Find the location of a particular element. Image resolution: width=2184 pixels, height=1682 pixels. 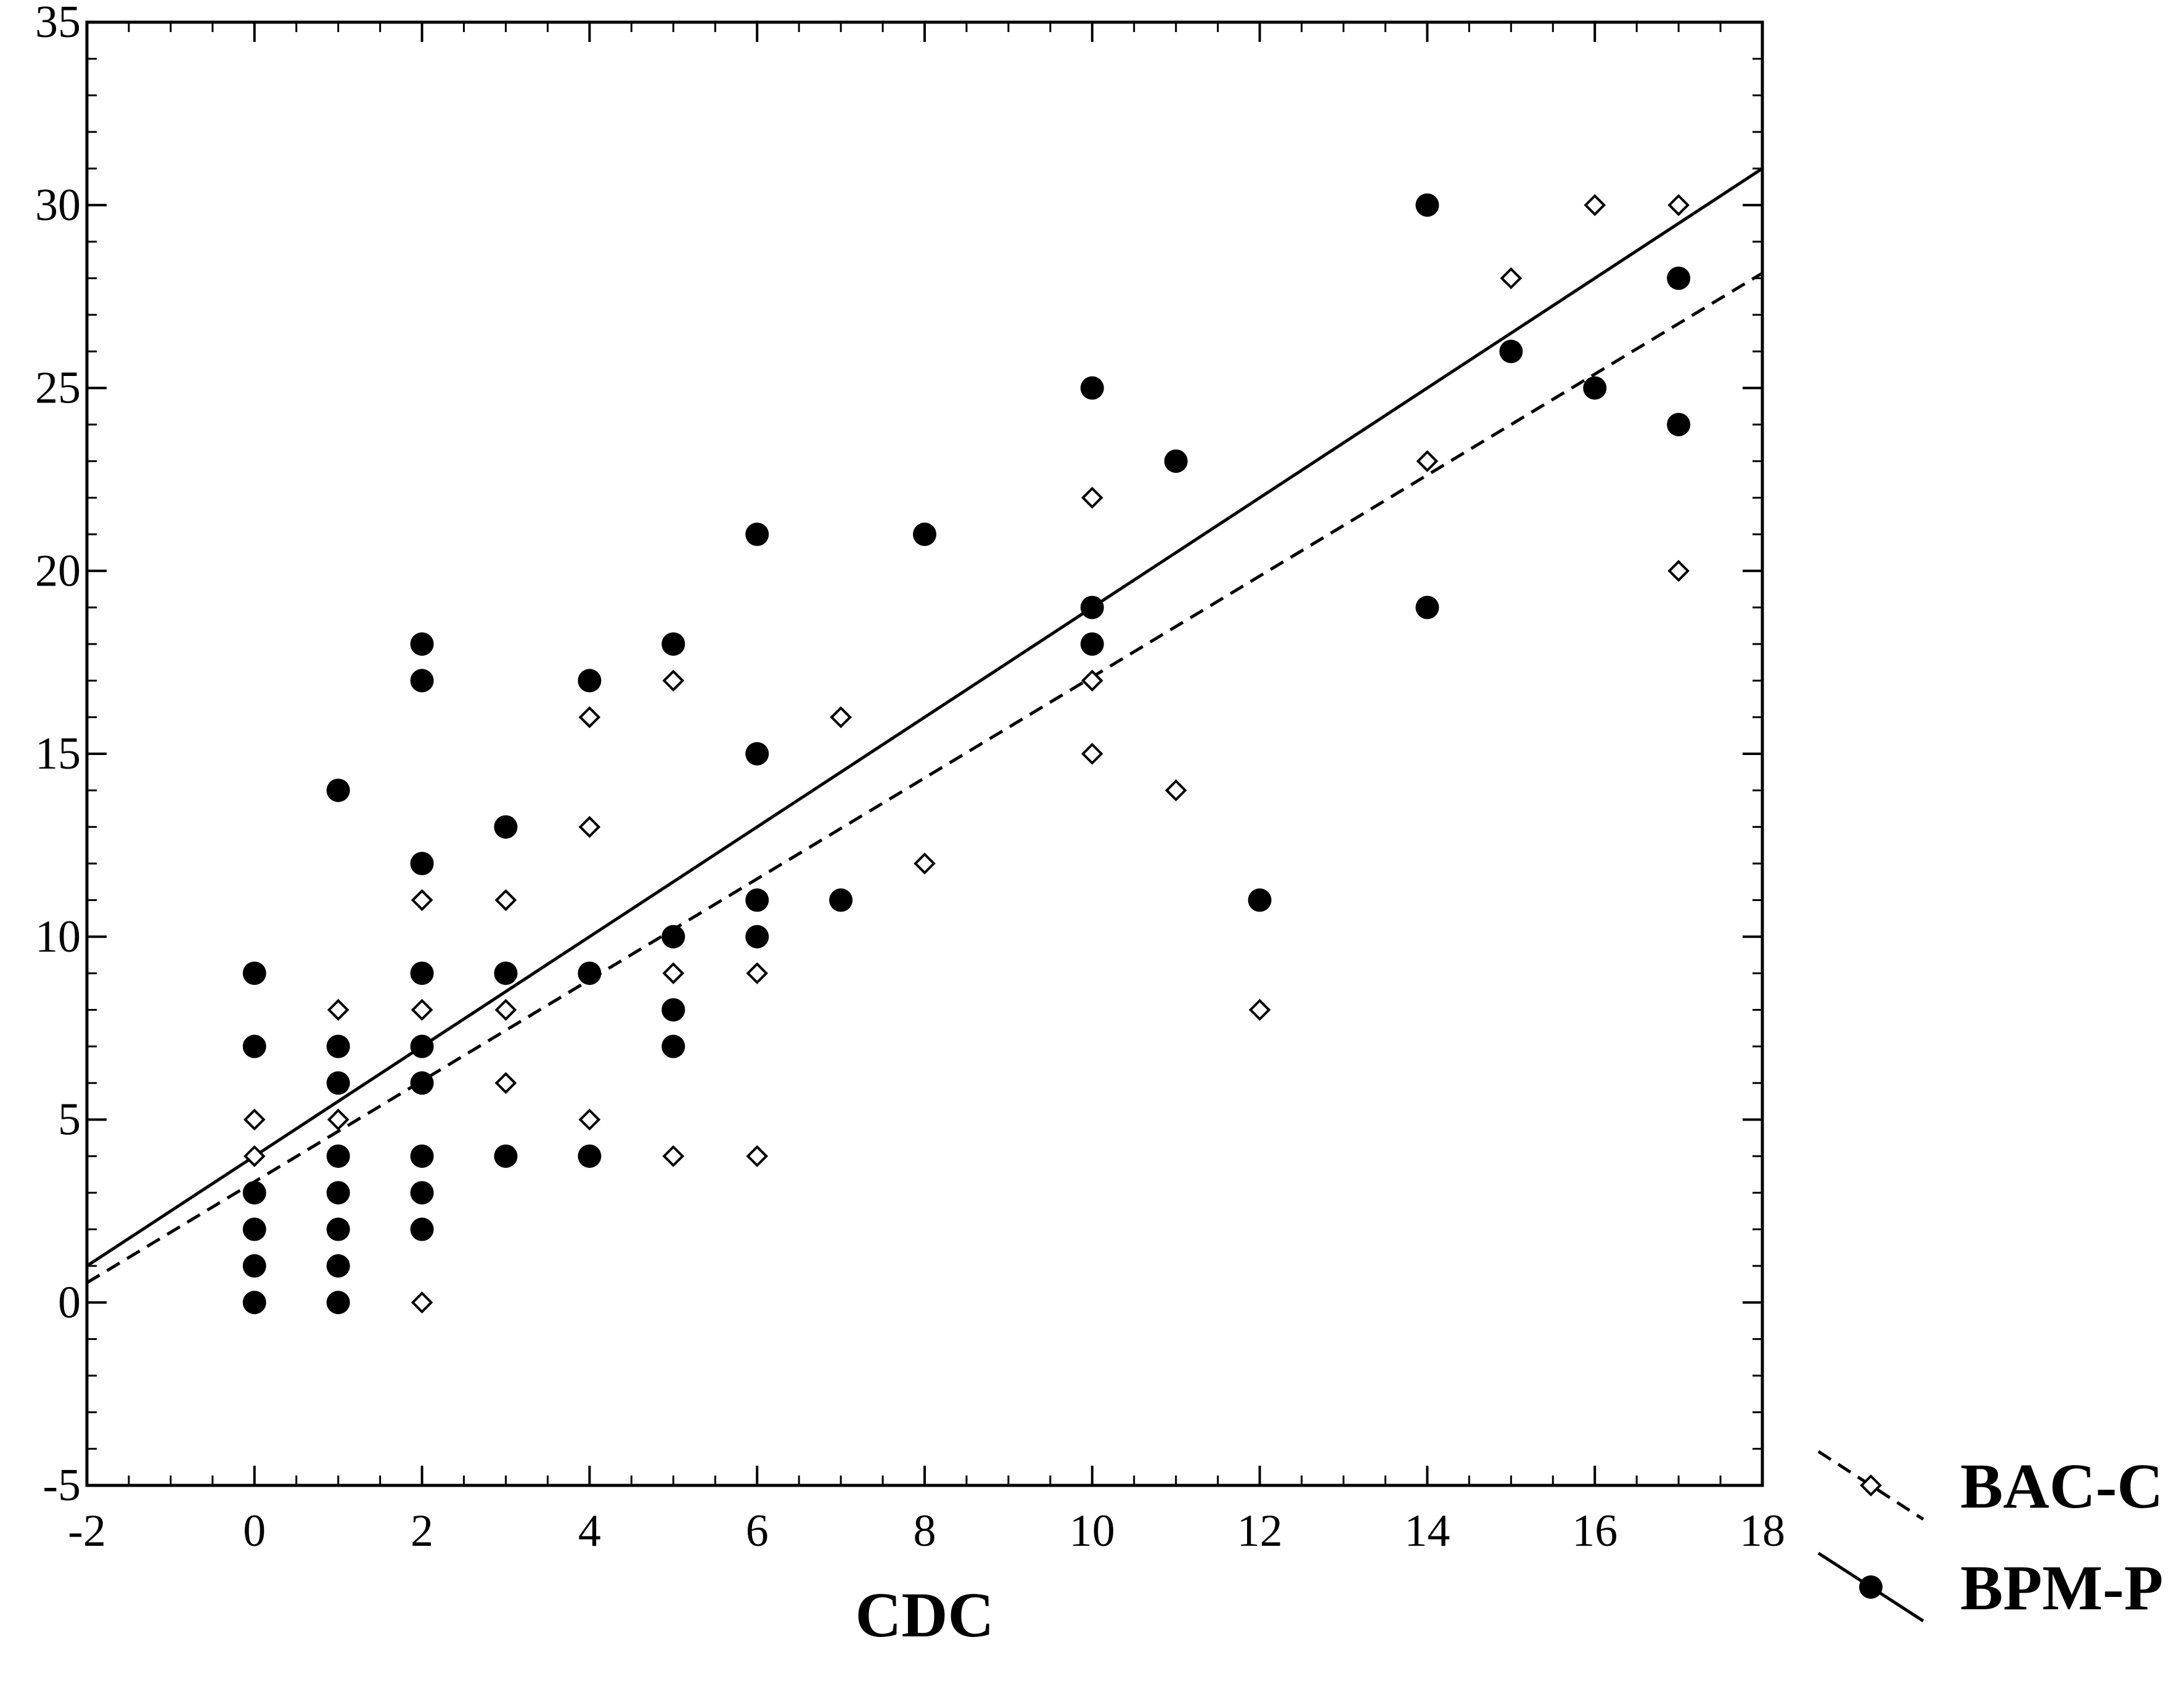

x-tick-label: 16 is located at coordinates (1595, 1531).